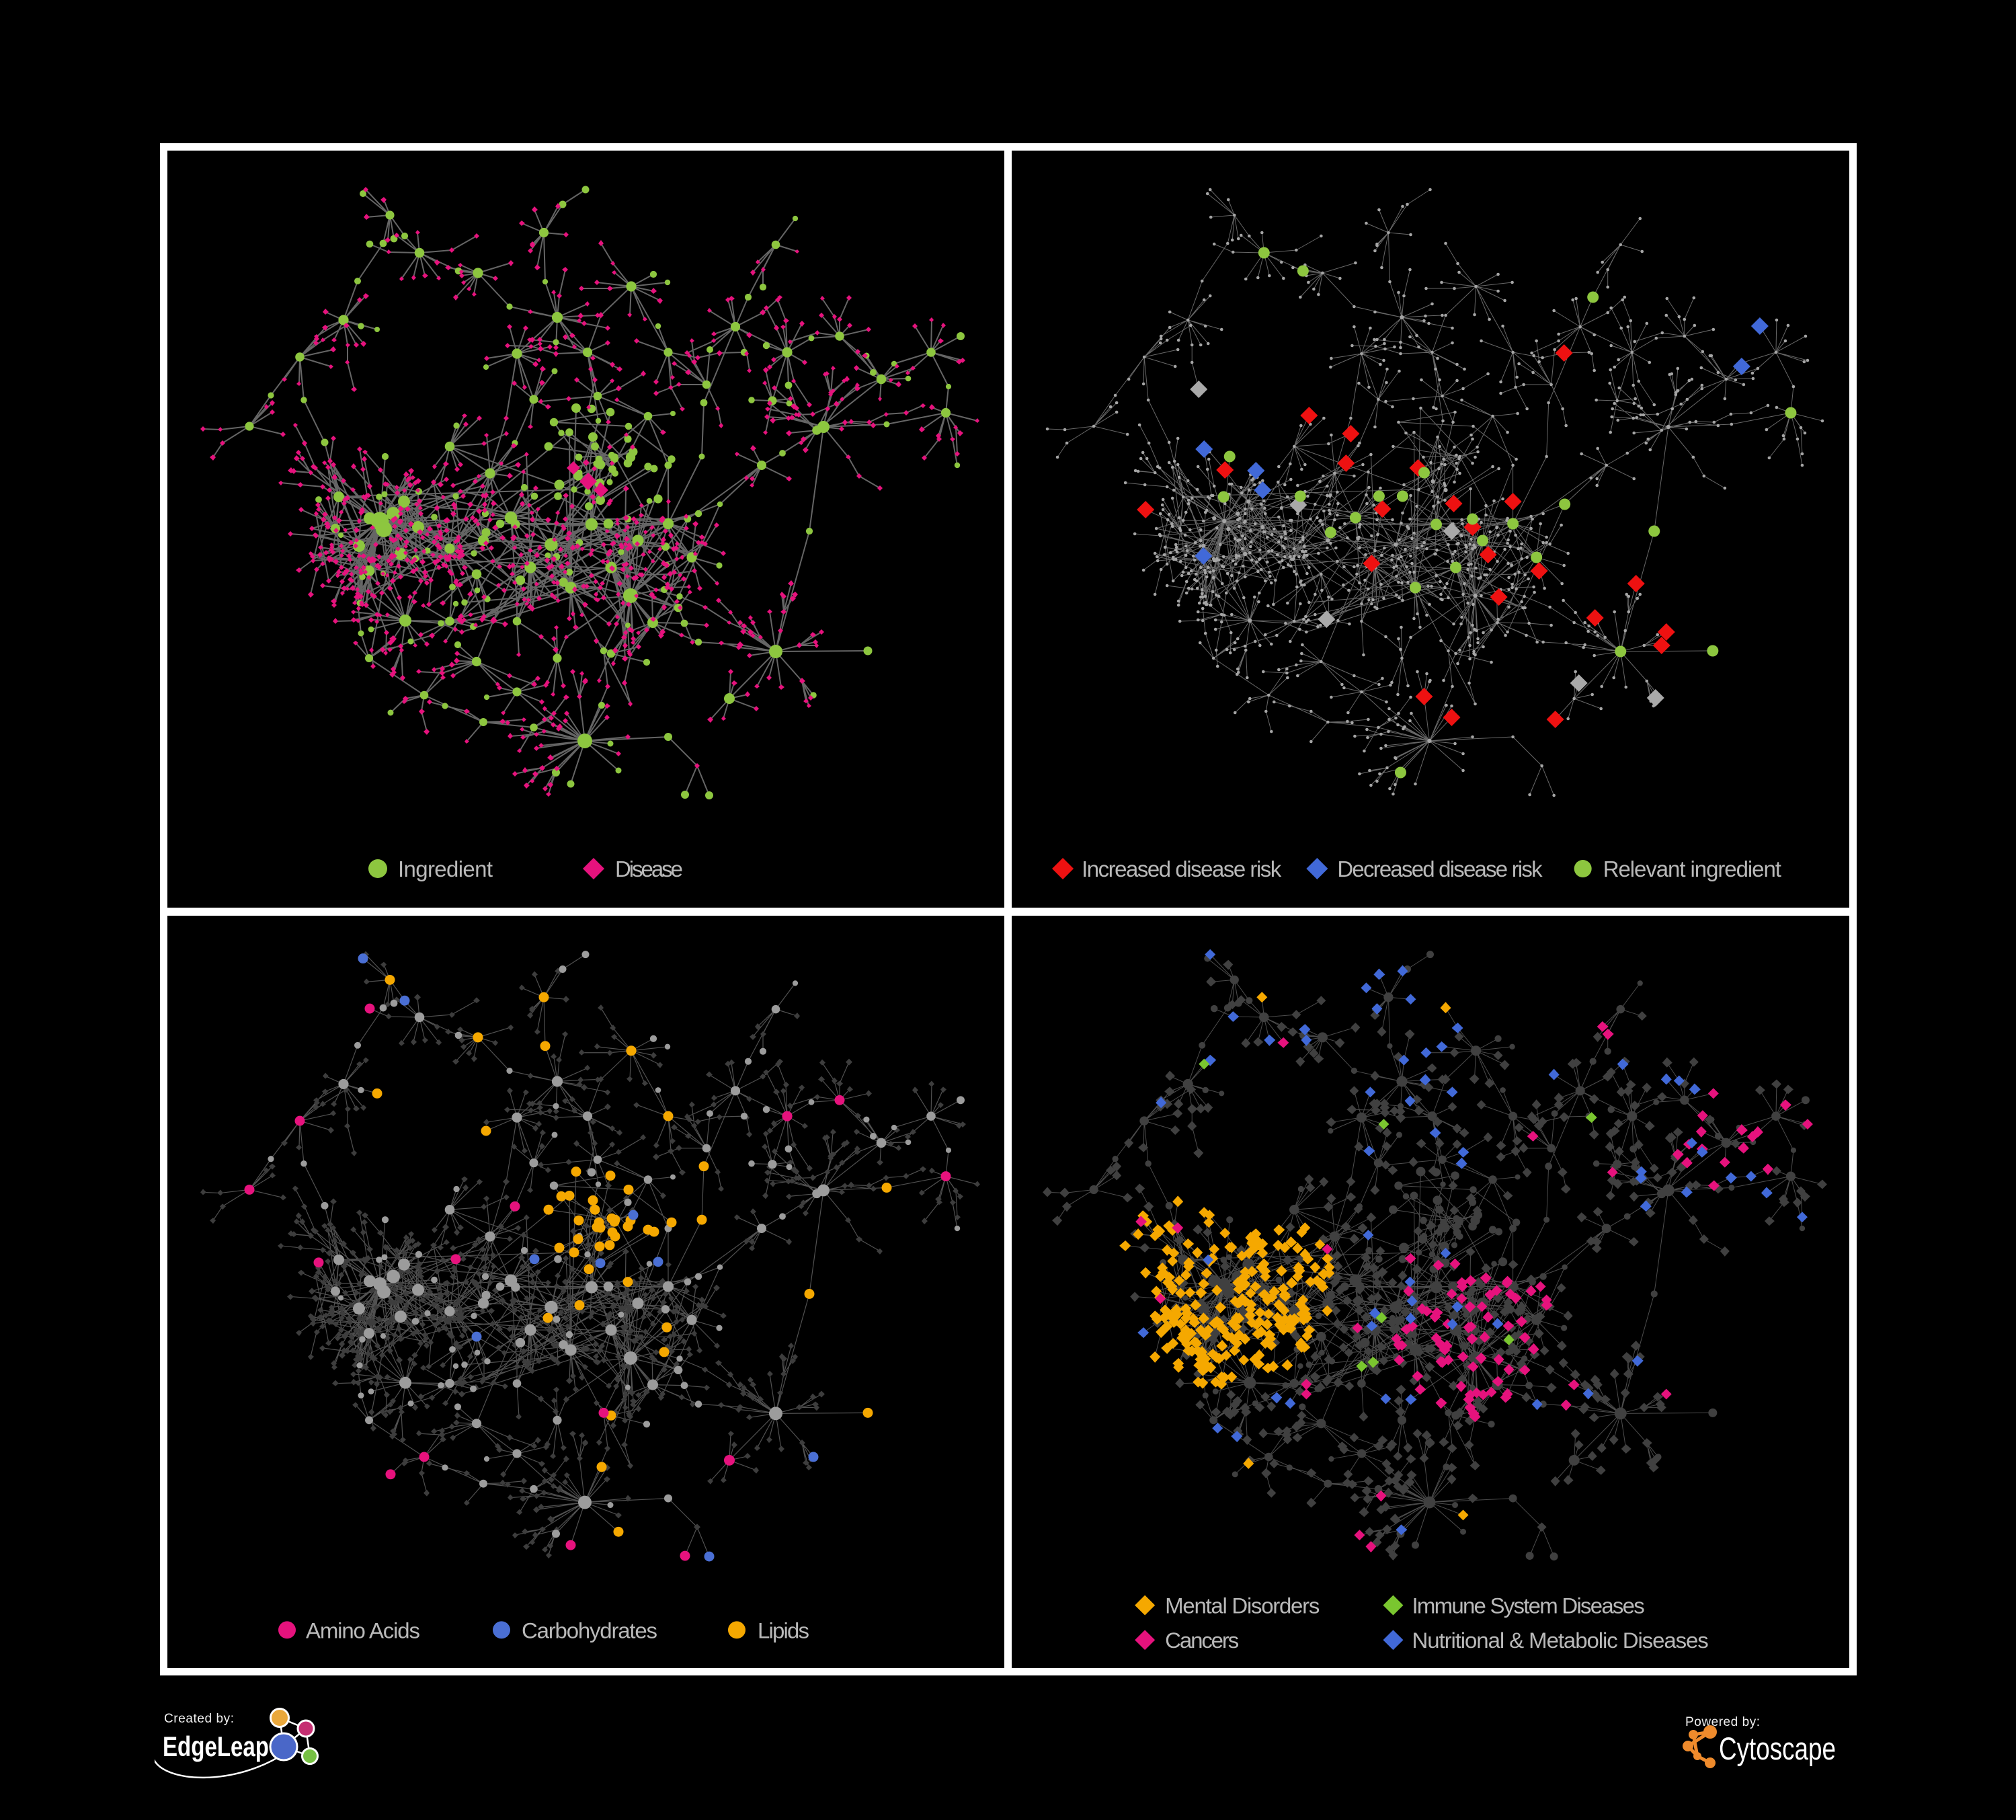 This screenshot has width=2016, height=1820. What do you see at coordinates (1722, 1722) in the screenshot?
I see `svg-text: Powered by:` at bounding box center [1722, 1722].